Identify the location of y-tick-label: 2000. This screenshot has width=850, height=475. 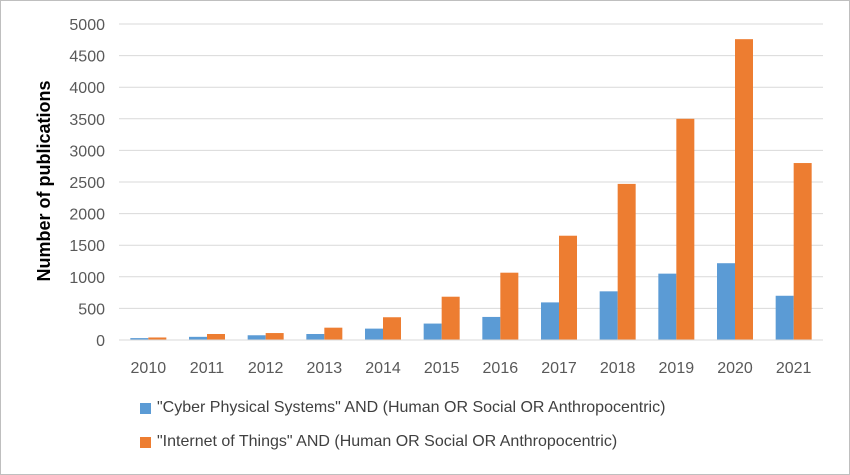
(87, 215).